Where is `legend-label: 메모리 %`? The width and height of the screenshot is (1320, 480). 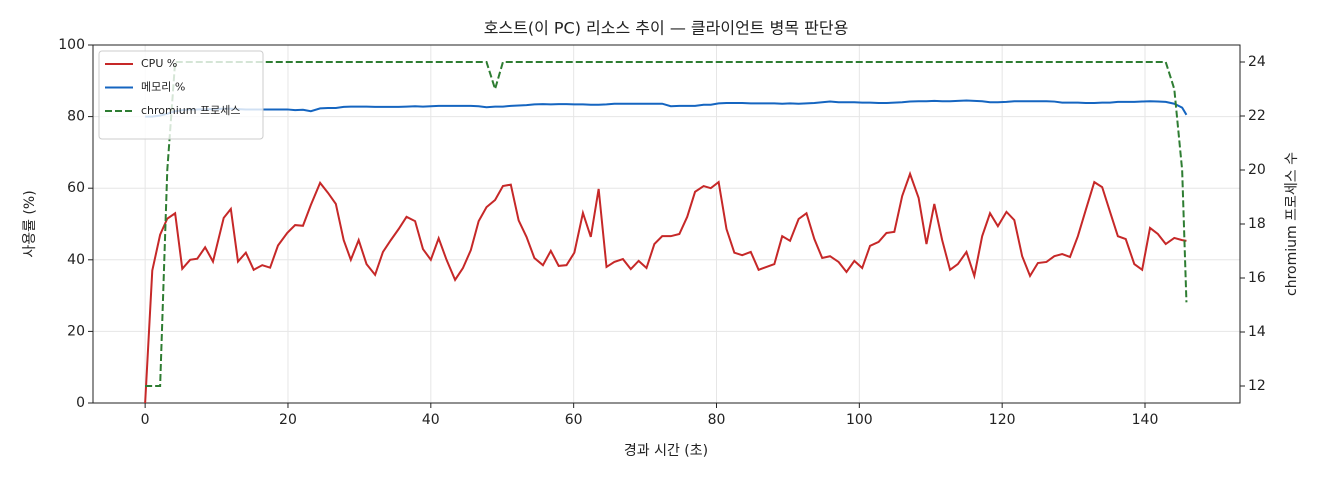
legend-label: 메모리 % is located at coordinates (163, 87).